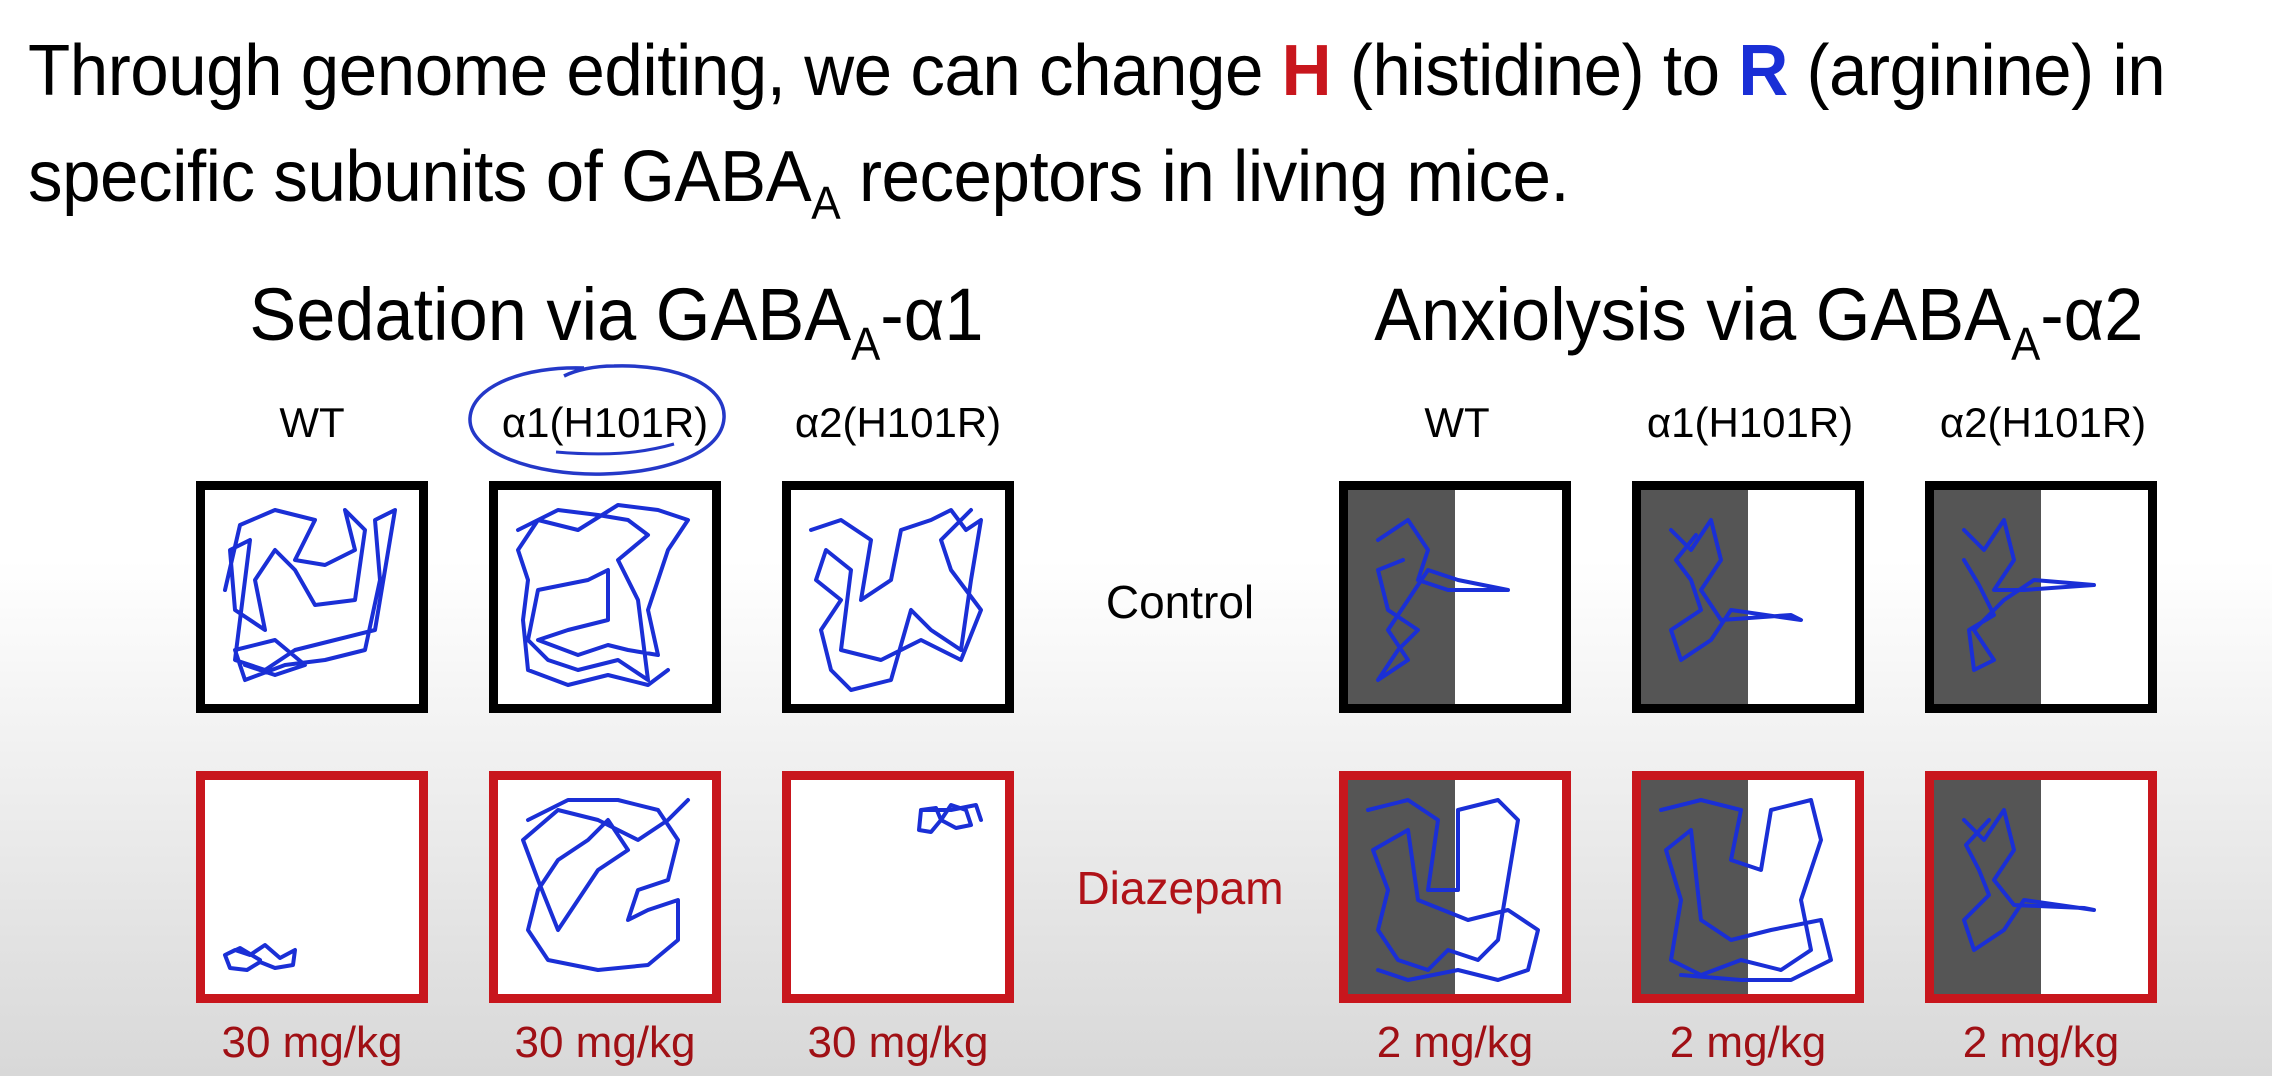 Image resolution: width=2272 pixels, height=1076 pixels. I want to click on arginine-word: (arginine) in, so click(1976, 71).